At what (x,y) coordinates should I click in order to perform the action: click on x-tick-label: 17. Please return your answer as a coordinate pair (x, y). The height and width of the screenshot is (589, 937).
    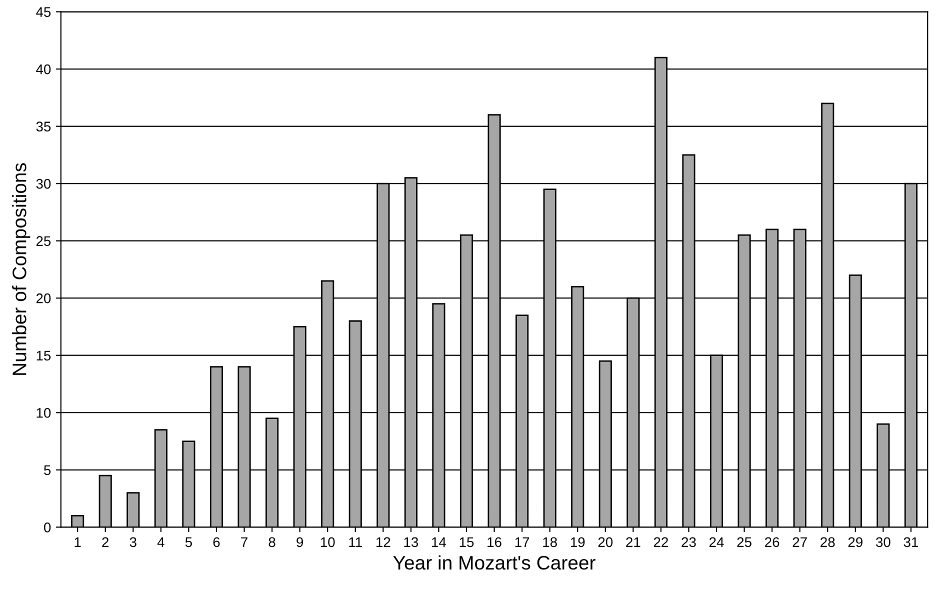
    Looking at the image, I should click on (522, 542).